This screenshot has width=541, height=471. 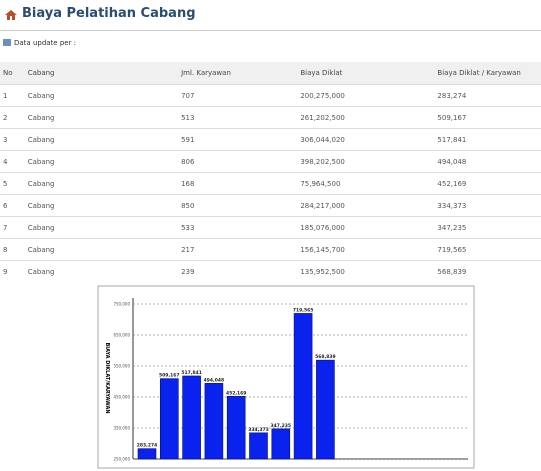 What do you see at coordinates (191, 373) in the screenshot?
I see `data-label: 517,841` at bounding box center [191, 373].